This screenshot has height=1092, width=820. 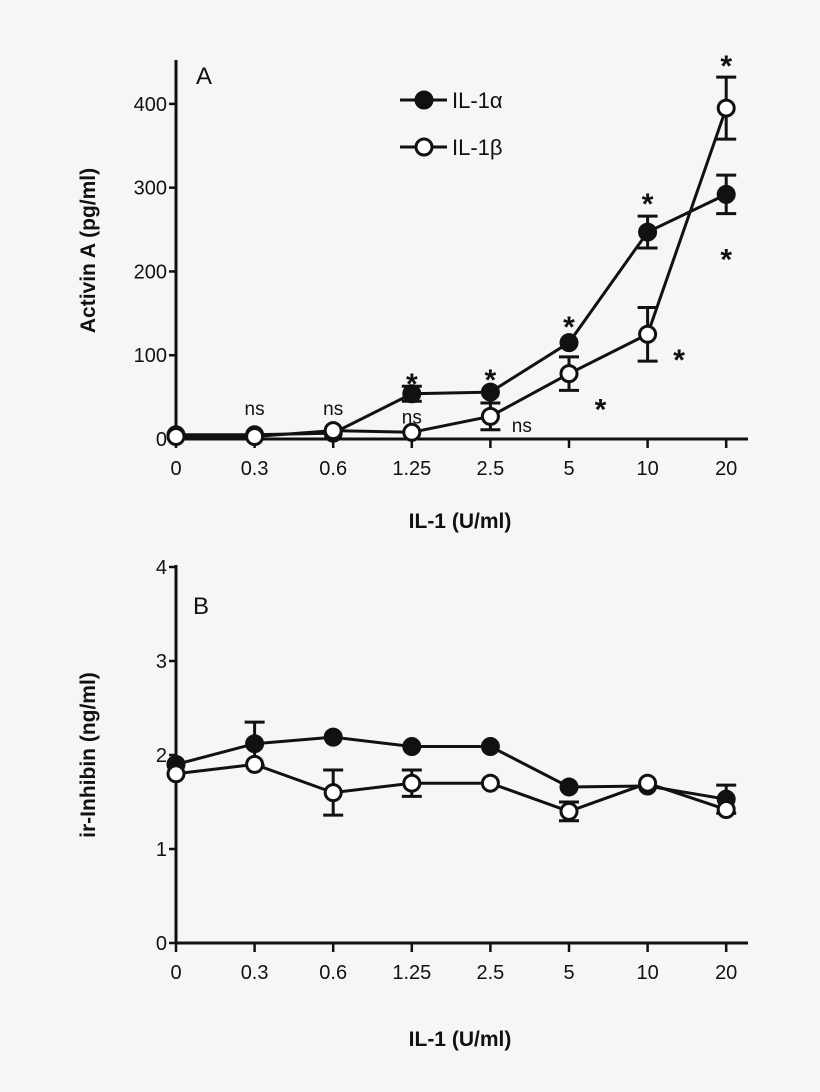 What do you see at coordinates (150, 105) in the screenshot?
I see `y-tick-label: 400` at bounding box center [150, 105].